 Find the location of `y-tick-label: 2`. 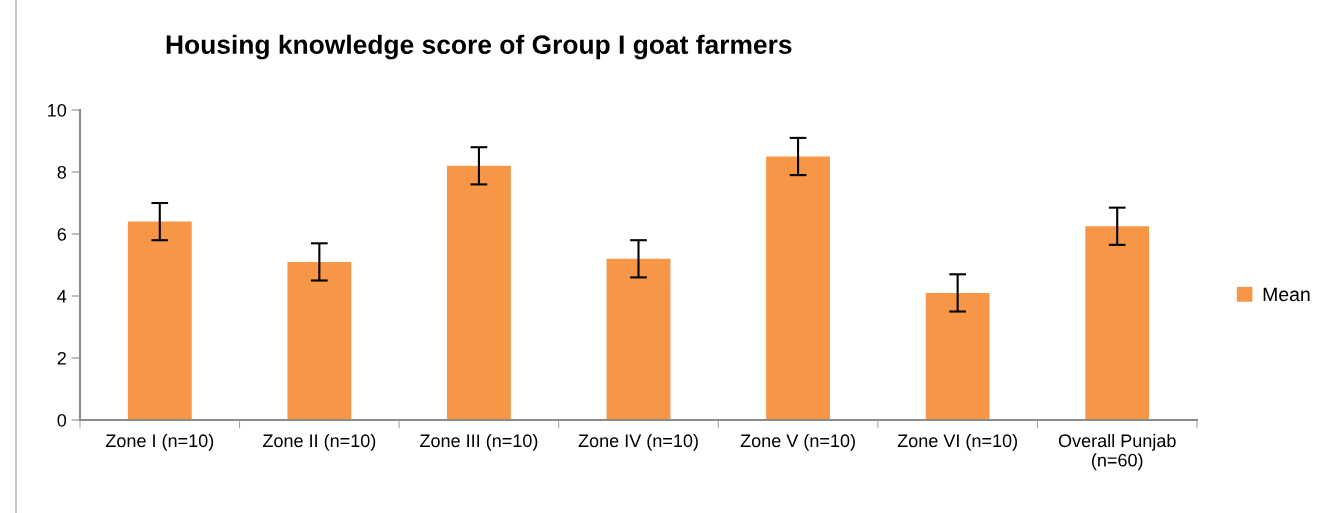

y-tick-label: 2 is located at coordinates (61, 358).